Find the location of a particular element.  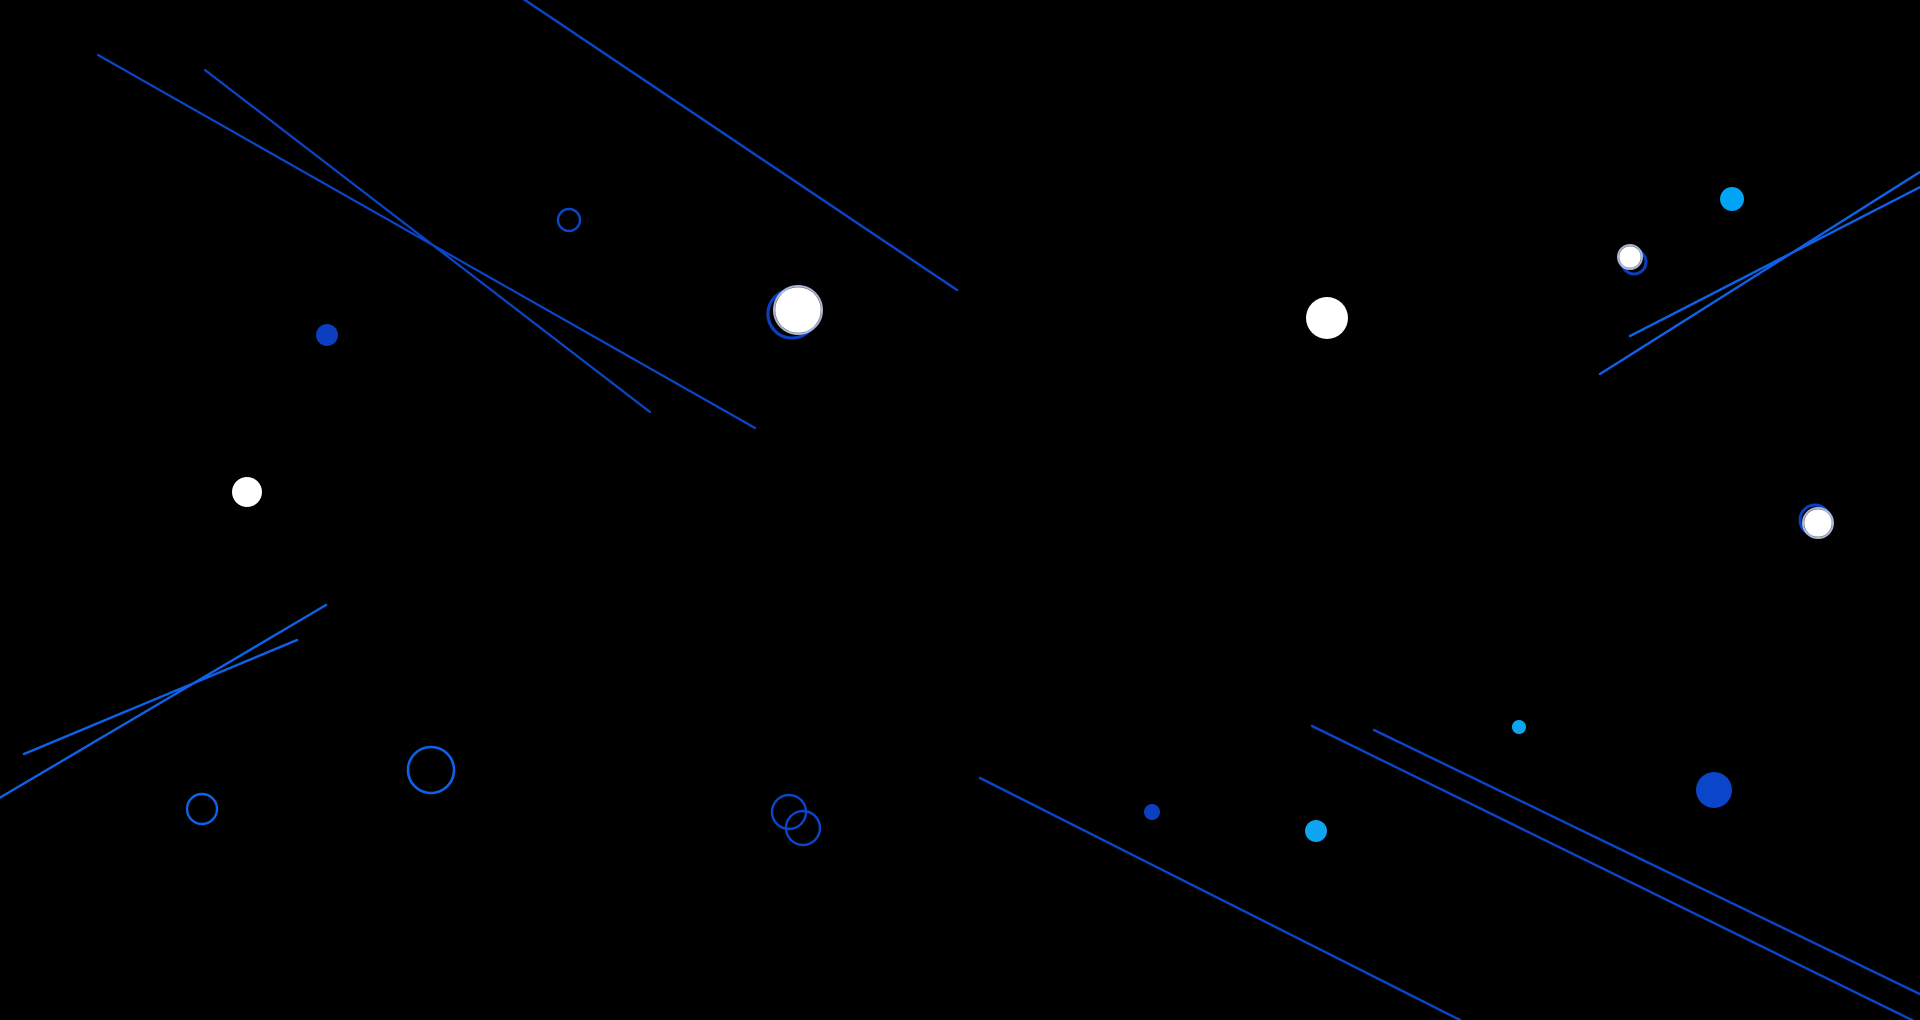

ring-medium-bottomleft is located at coordinates (431, 770).